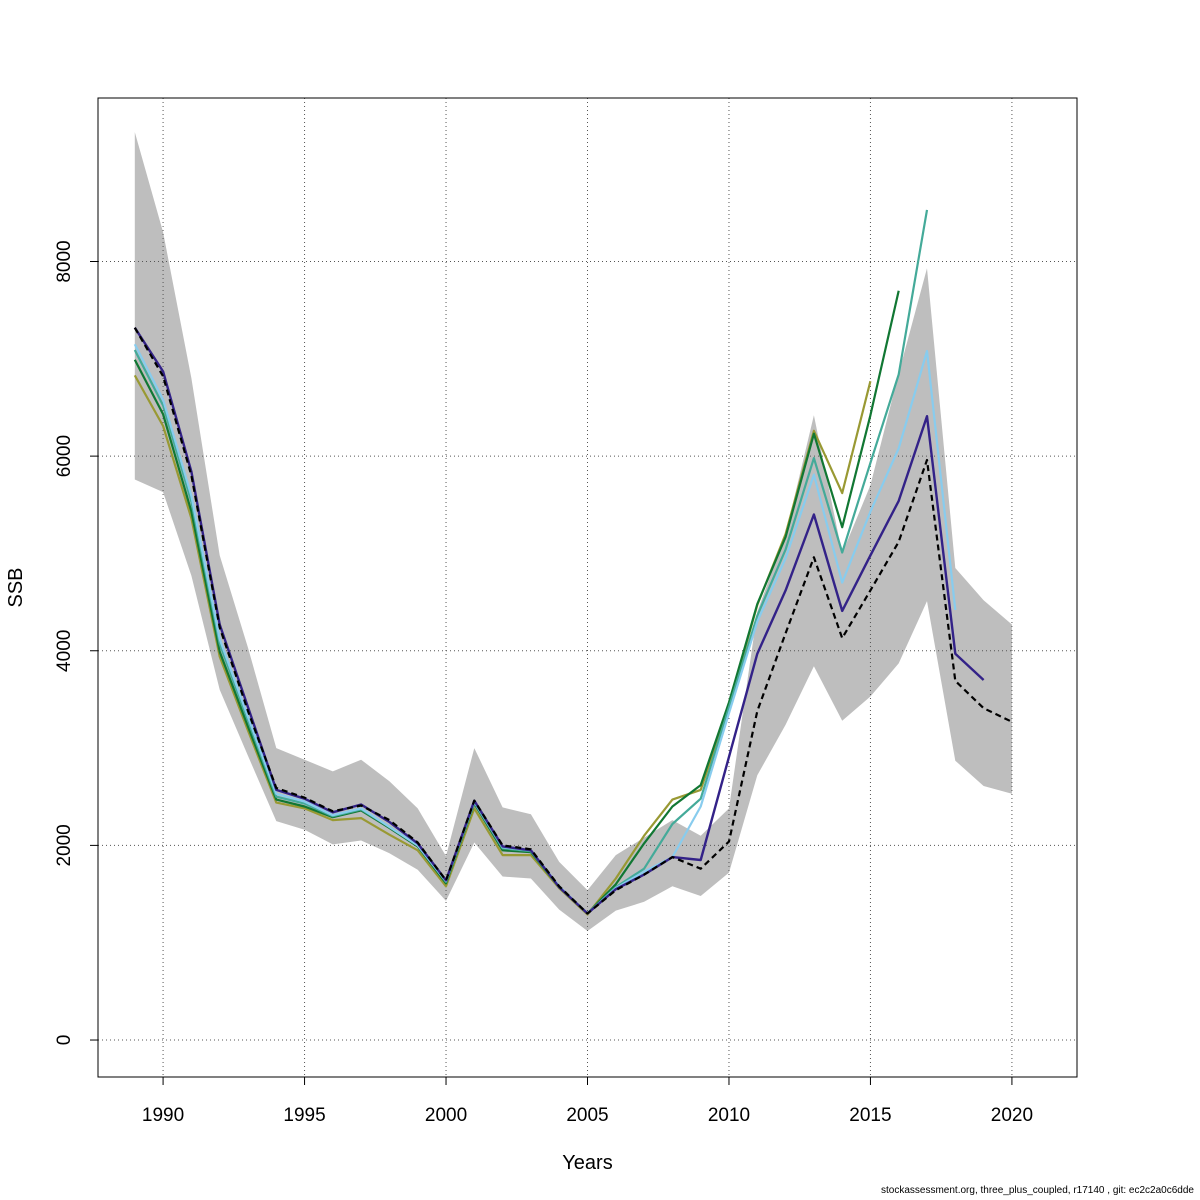 The width and height of the screenshot is (1200, 1200). I want to click on x-tick-label: 2000, so click(446, 1115).